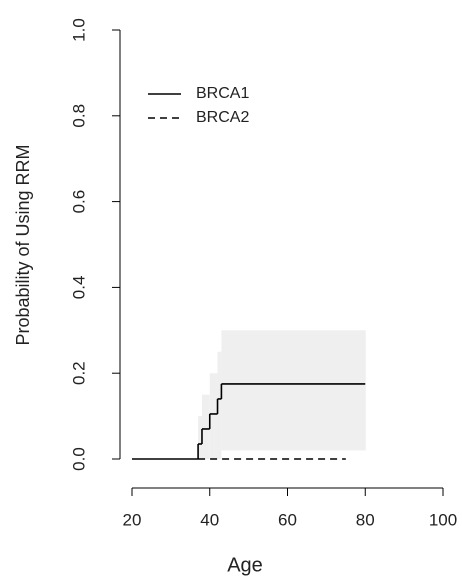 The width and height of the screenshot is (462, 584). What do you see at coordinates (78, 459) in the screenshot?
I see `y-tick-label: 0.0` at bounding box center [78, 459].